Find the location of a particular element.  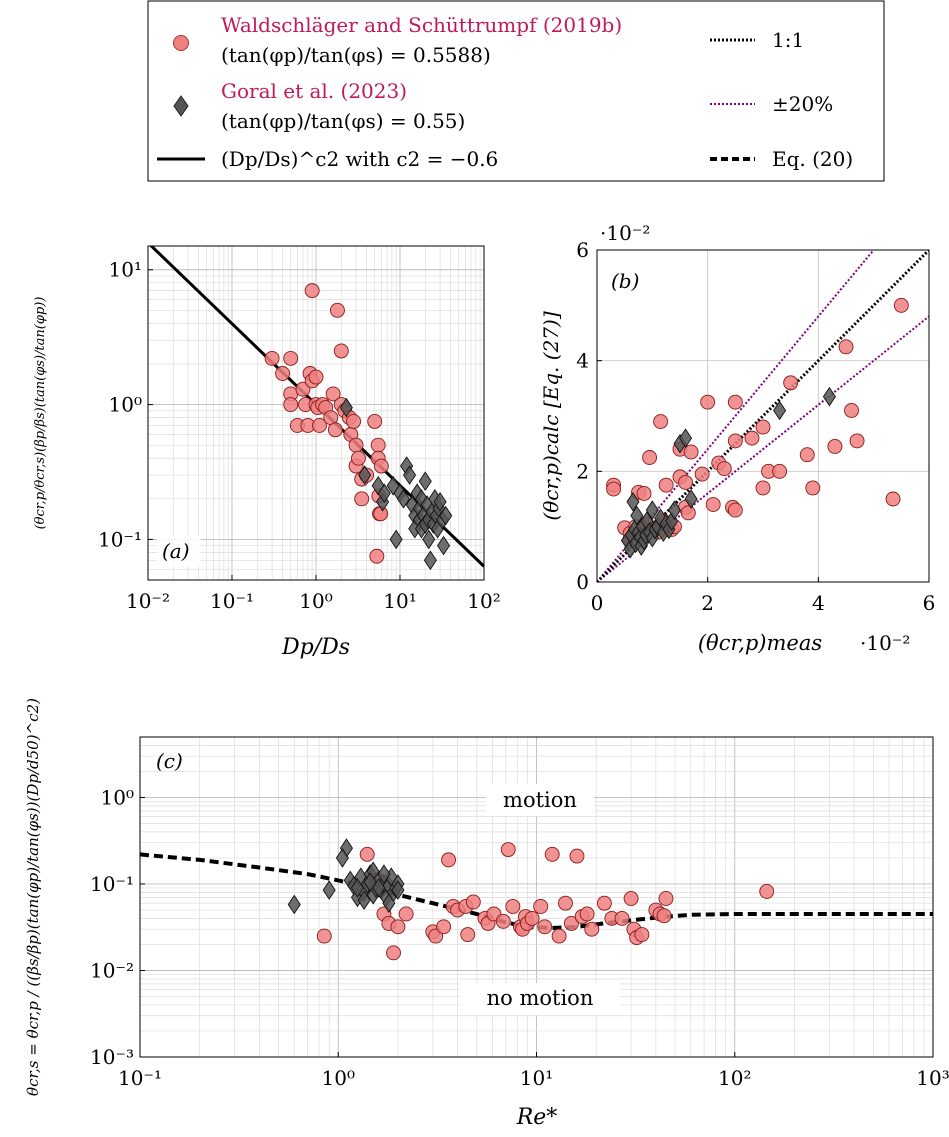

panel-a-xtick-label: 10² is located at coordinates (483, 601).